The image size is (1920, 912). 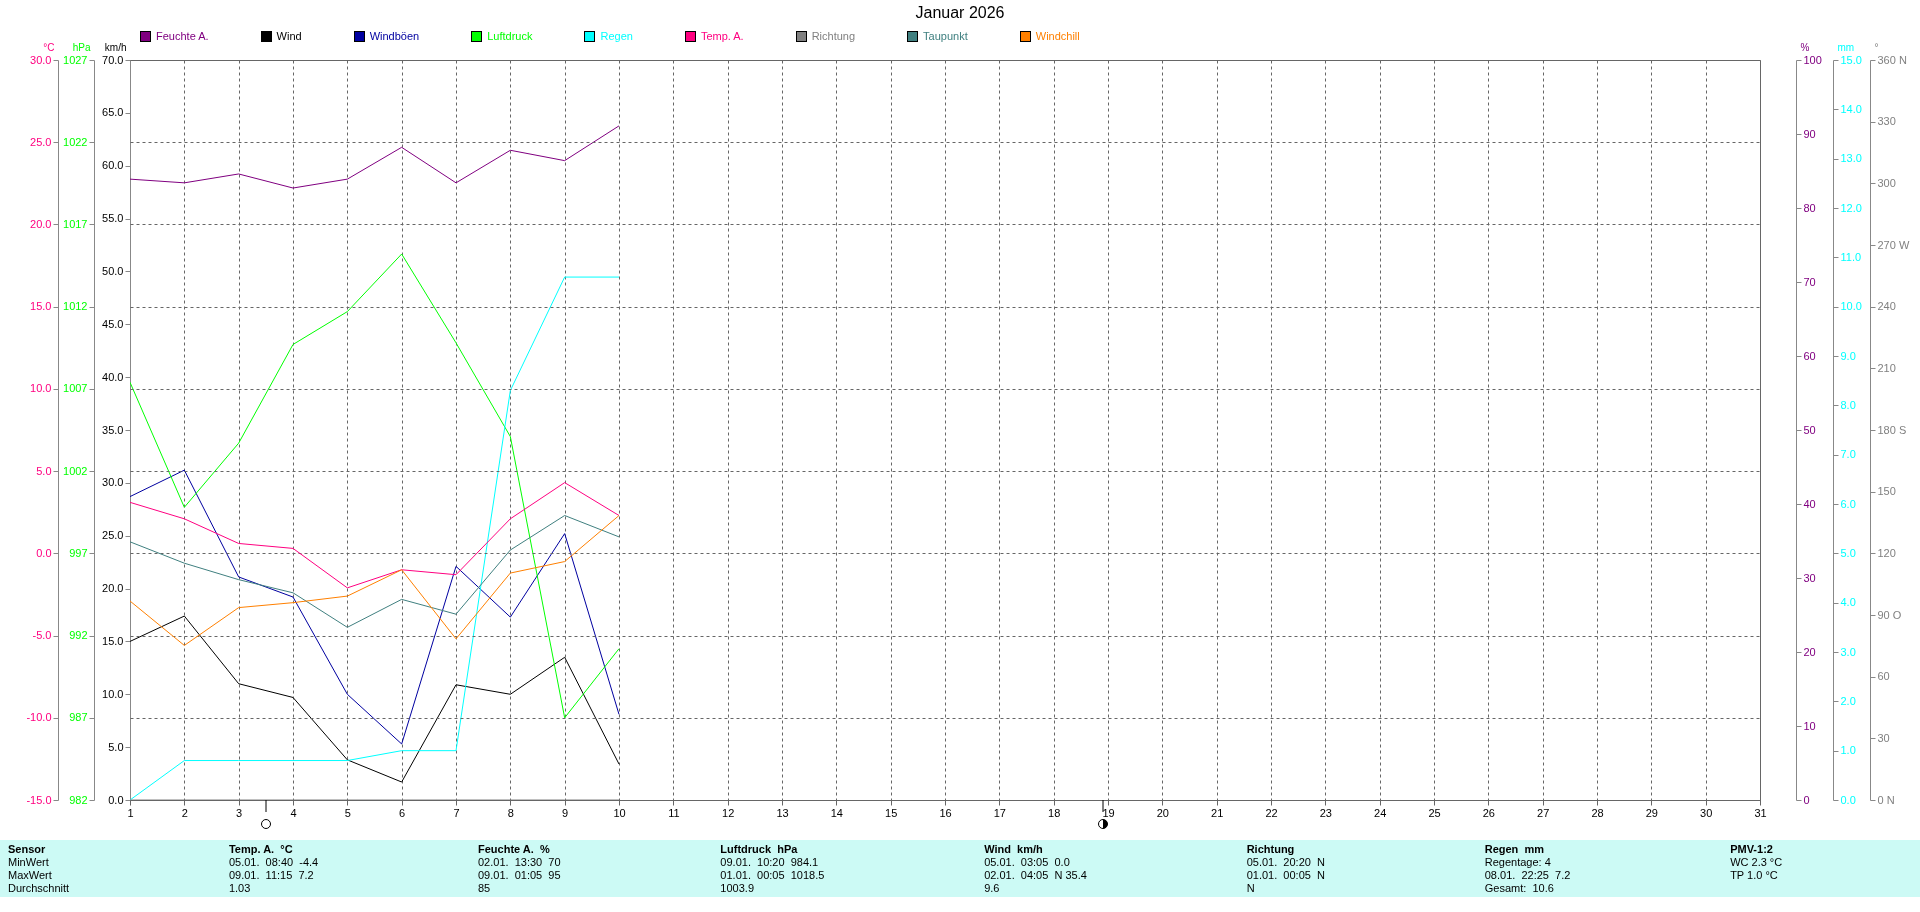 What do you see at coordinates (1848, 700) in the screenshot?
I see `y2-tick-label: 2.0` at bounding box center [1848, 700].